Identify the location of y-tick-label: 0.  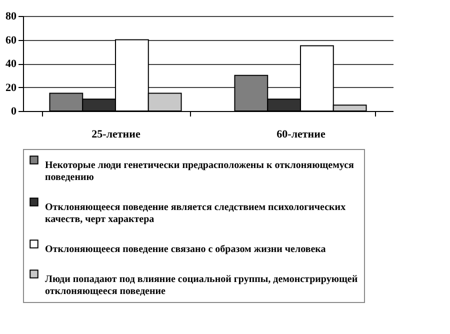
(14, 112).